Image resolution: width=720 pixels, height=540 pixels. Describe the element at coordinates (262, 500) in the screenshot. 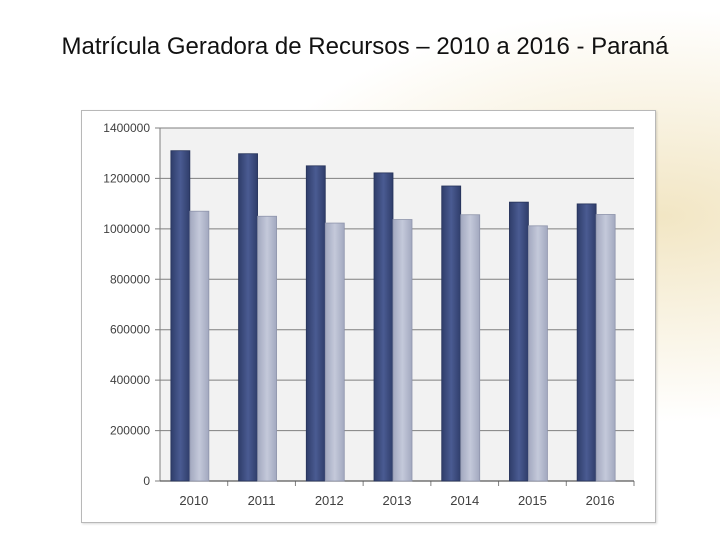

I see `x-tick-label: 2011` at that location.